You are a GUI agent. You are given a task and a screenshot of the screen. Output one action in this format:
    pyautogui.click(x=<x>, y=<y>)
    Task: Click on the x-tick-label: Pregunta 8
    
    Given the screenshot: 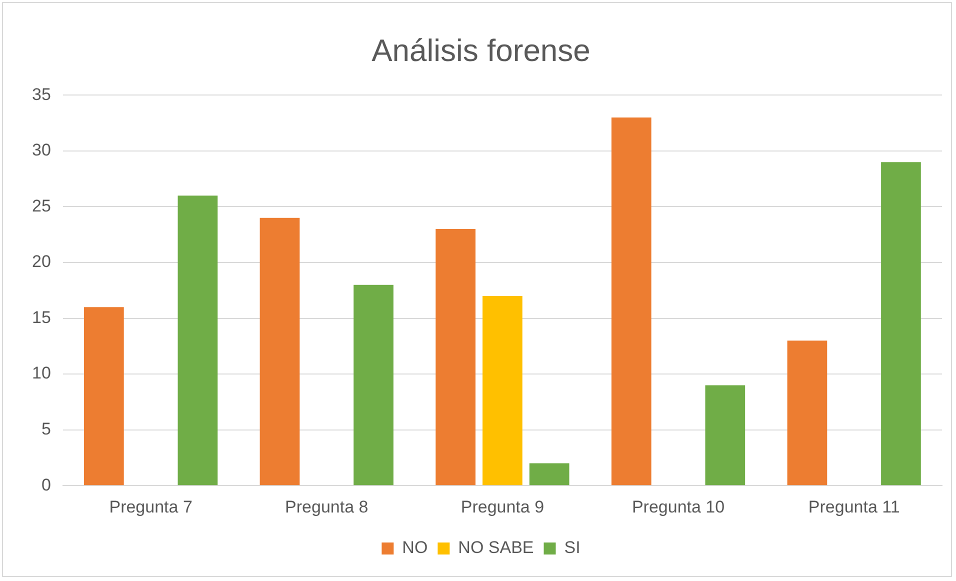 What is the action you would take?
    pyautogui.click(x=326, y=506)
    